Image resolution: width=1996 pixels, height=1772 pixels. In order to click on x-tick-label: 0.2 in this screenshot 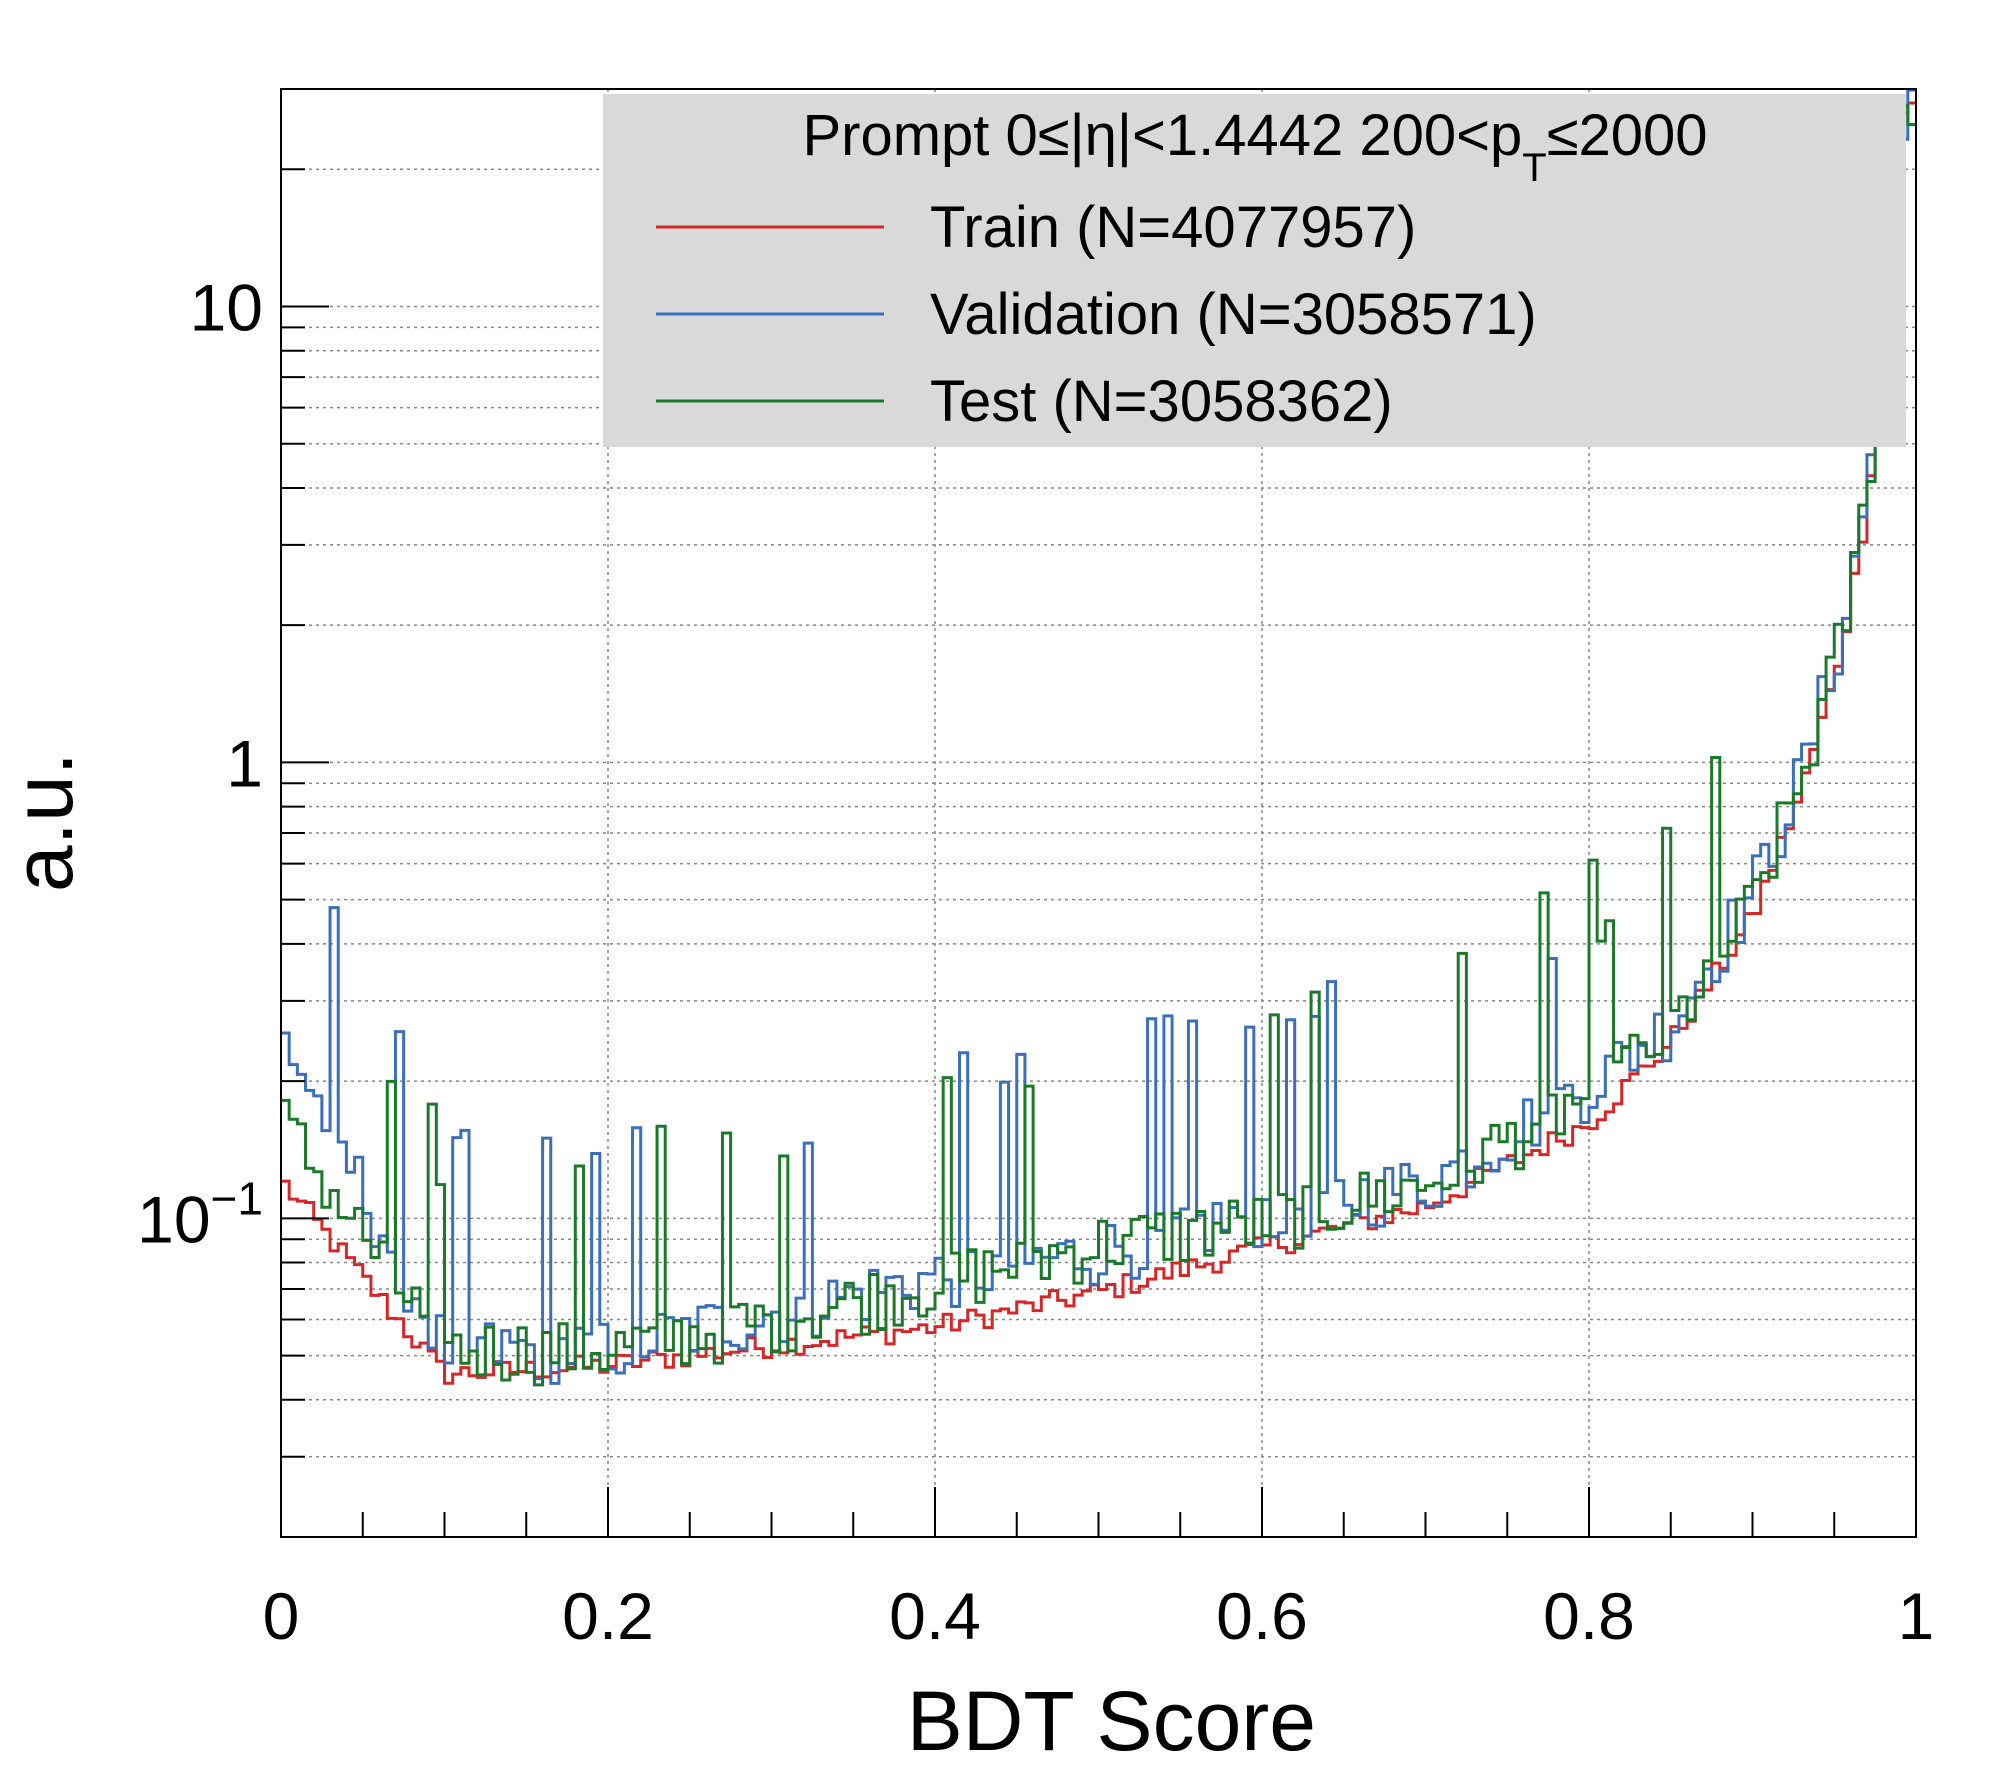, I will do `click(608, 1616)`.